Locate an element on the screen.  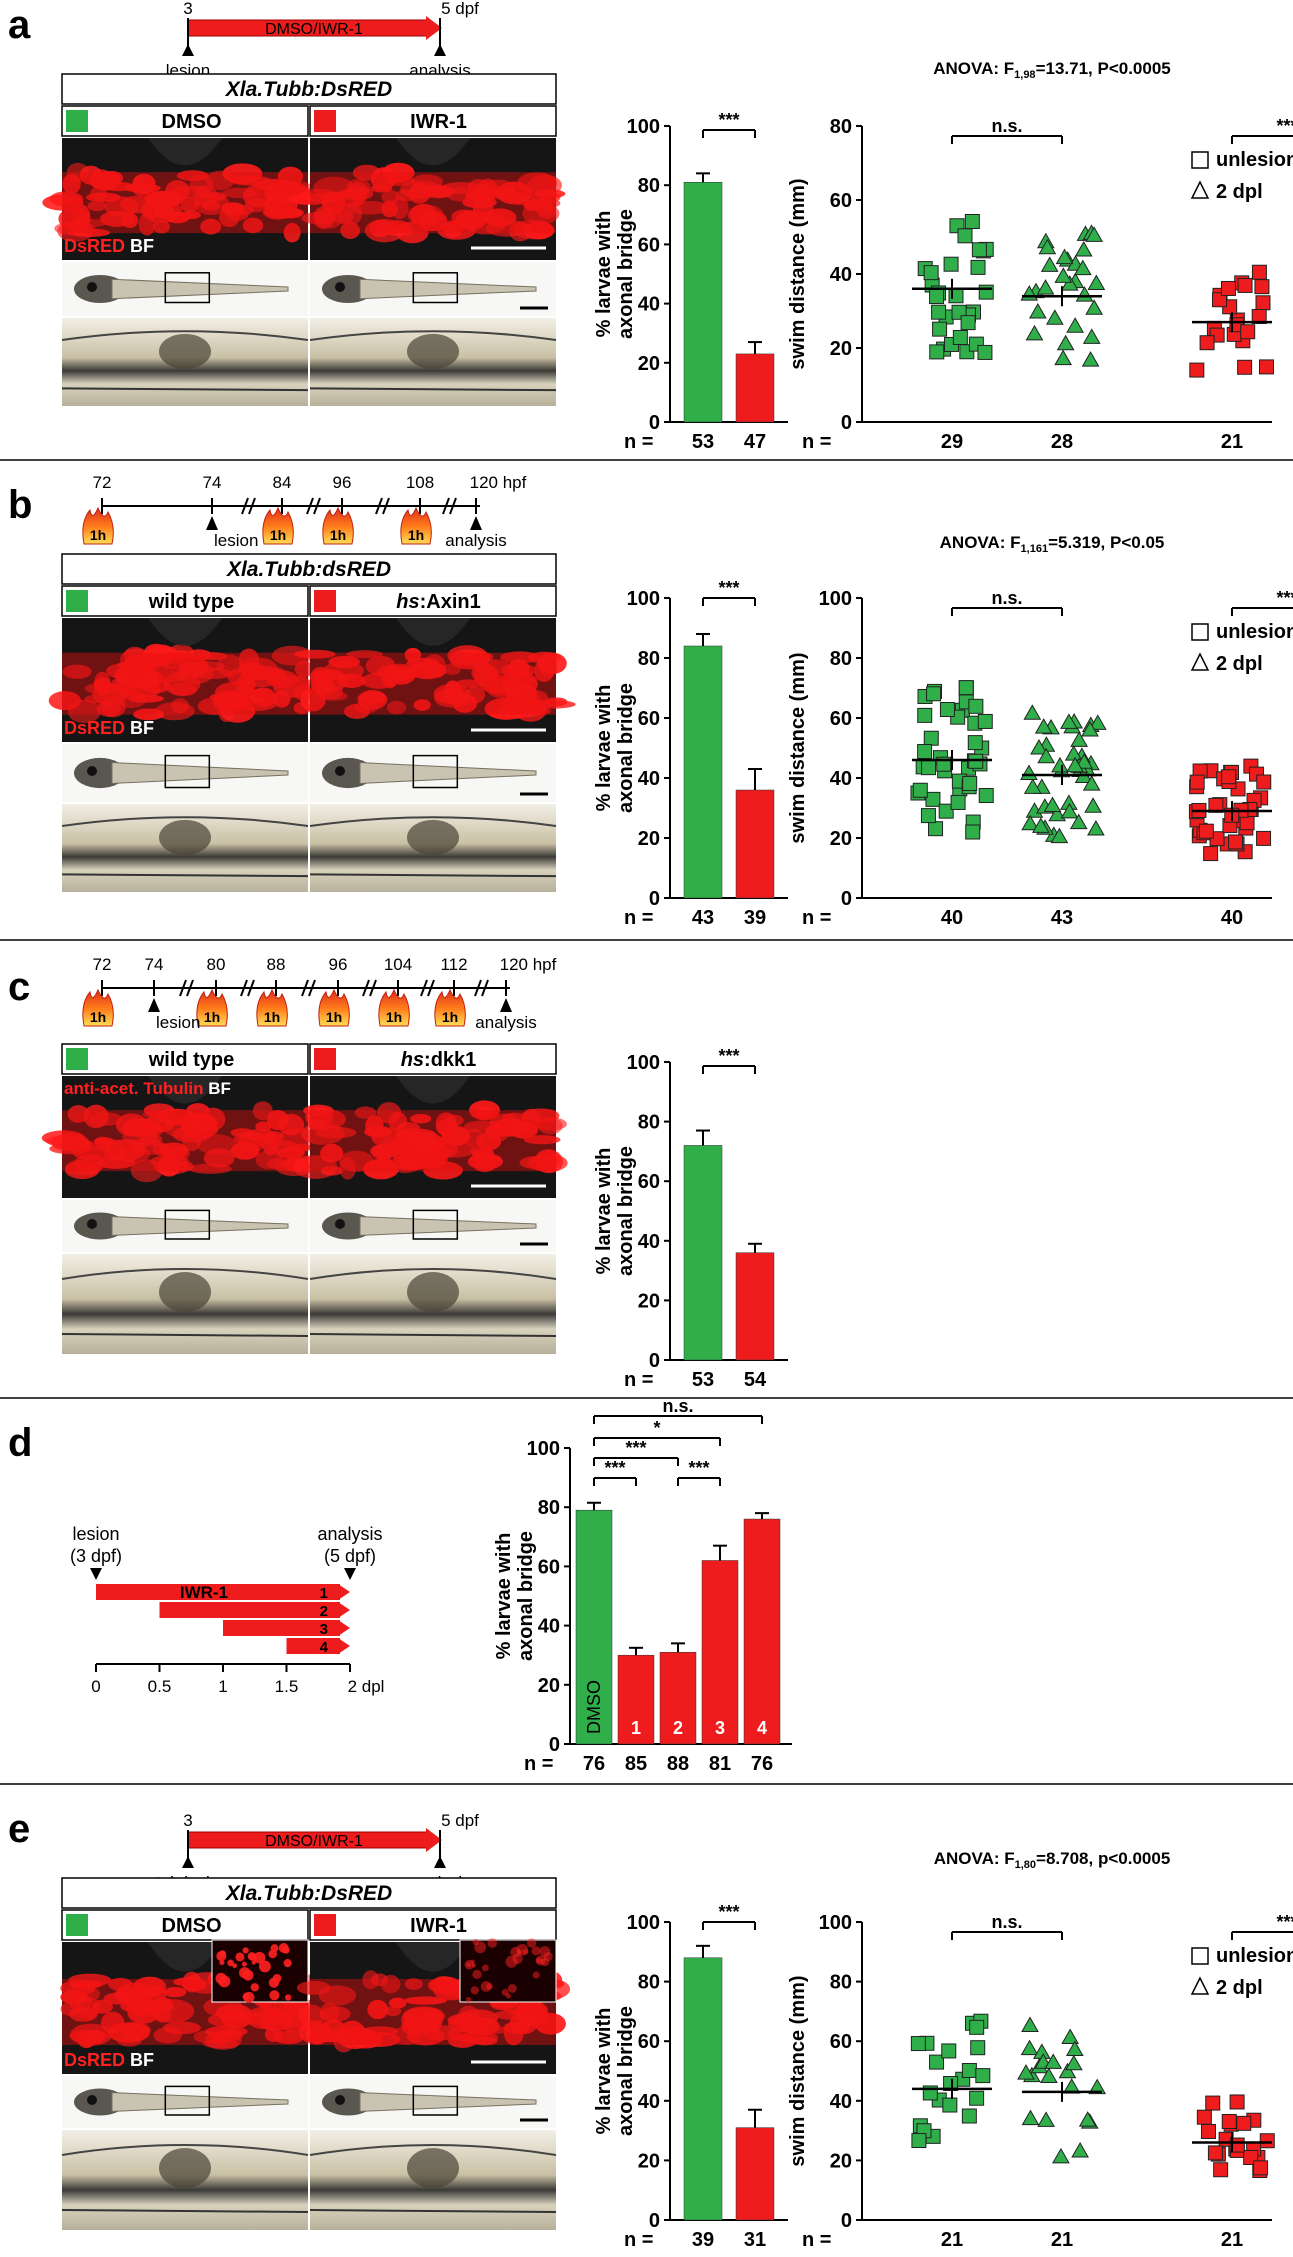
legend-triangle-icon is located at coordinates (1200, 189).